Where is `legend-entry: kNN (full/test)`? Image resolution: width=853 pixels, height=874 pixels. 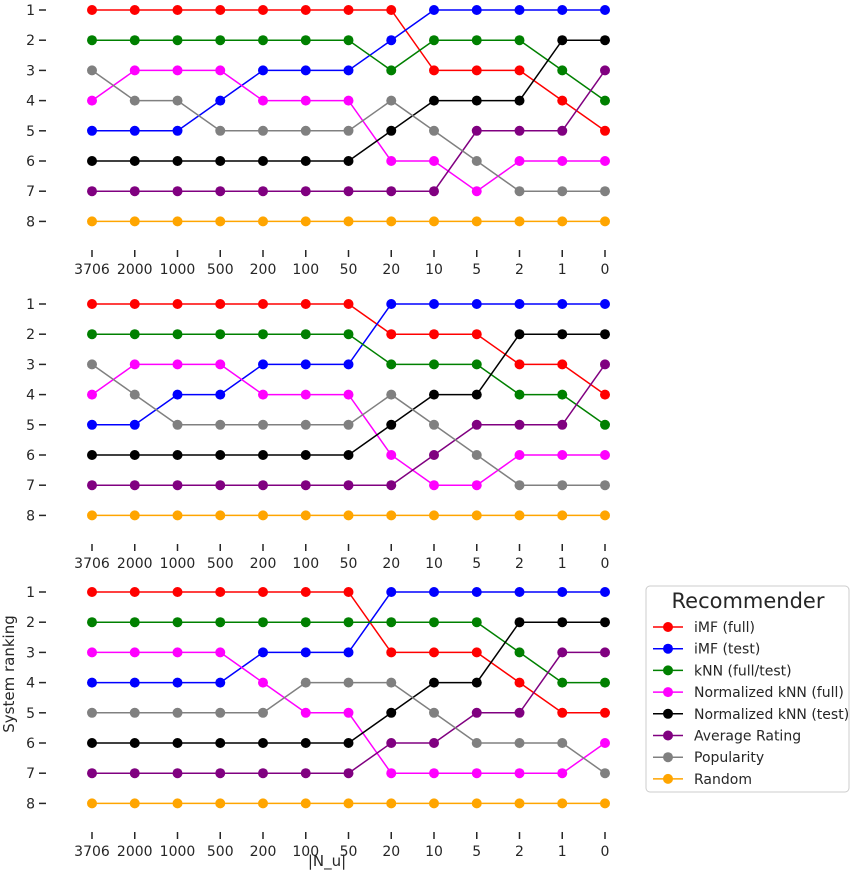
legend-entry: kNN (full/test) is located at coordinates (722, 671).